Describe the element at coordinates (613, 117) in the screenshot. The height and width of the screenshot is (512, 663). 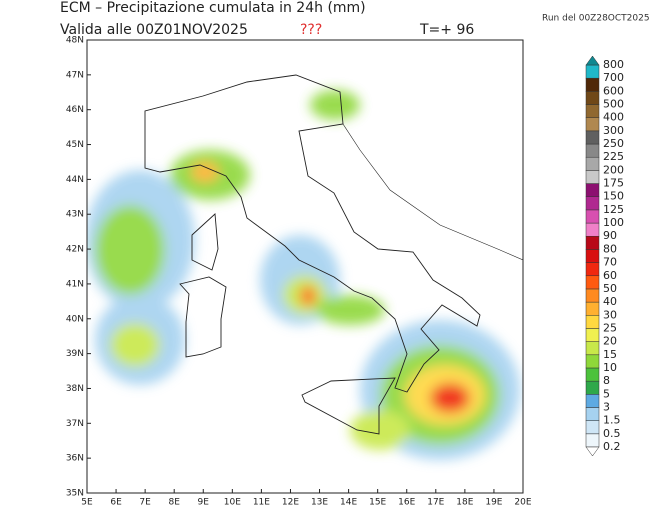
I see `colorbar-label: 400` at that location.